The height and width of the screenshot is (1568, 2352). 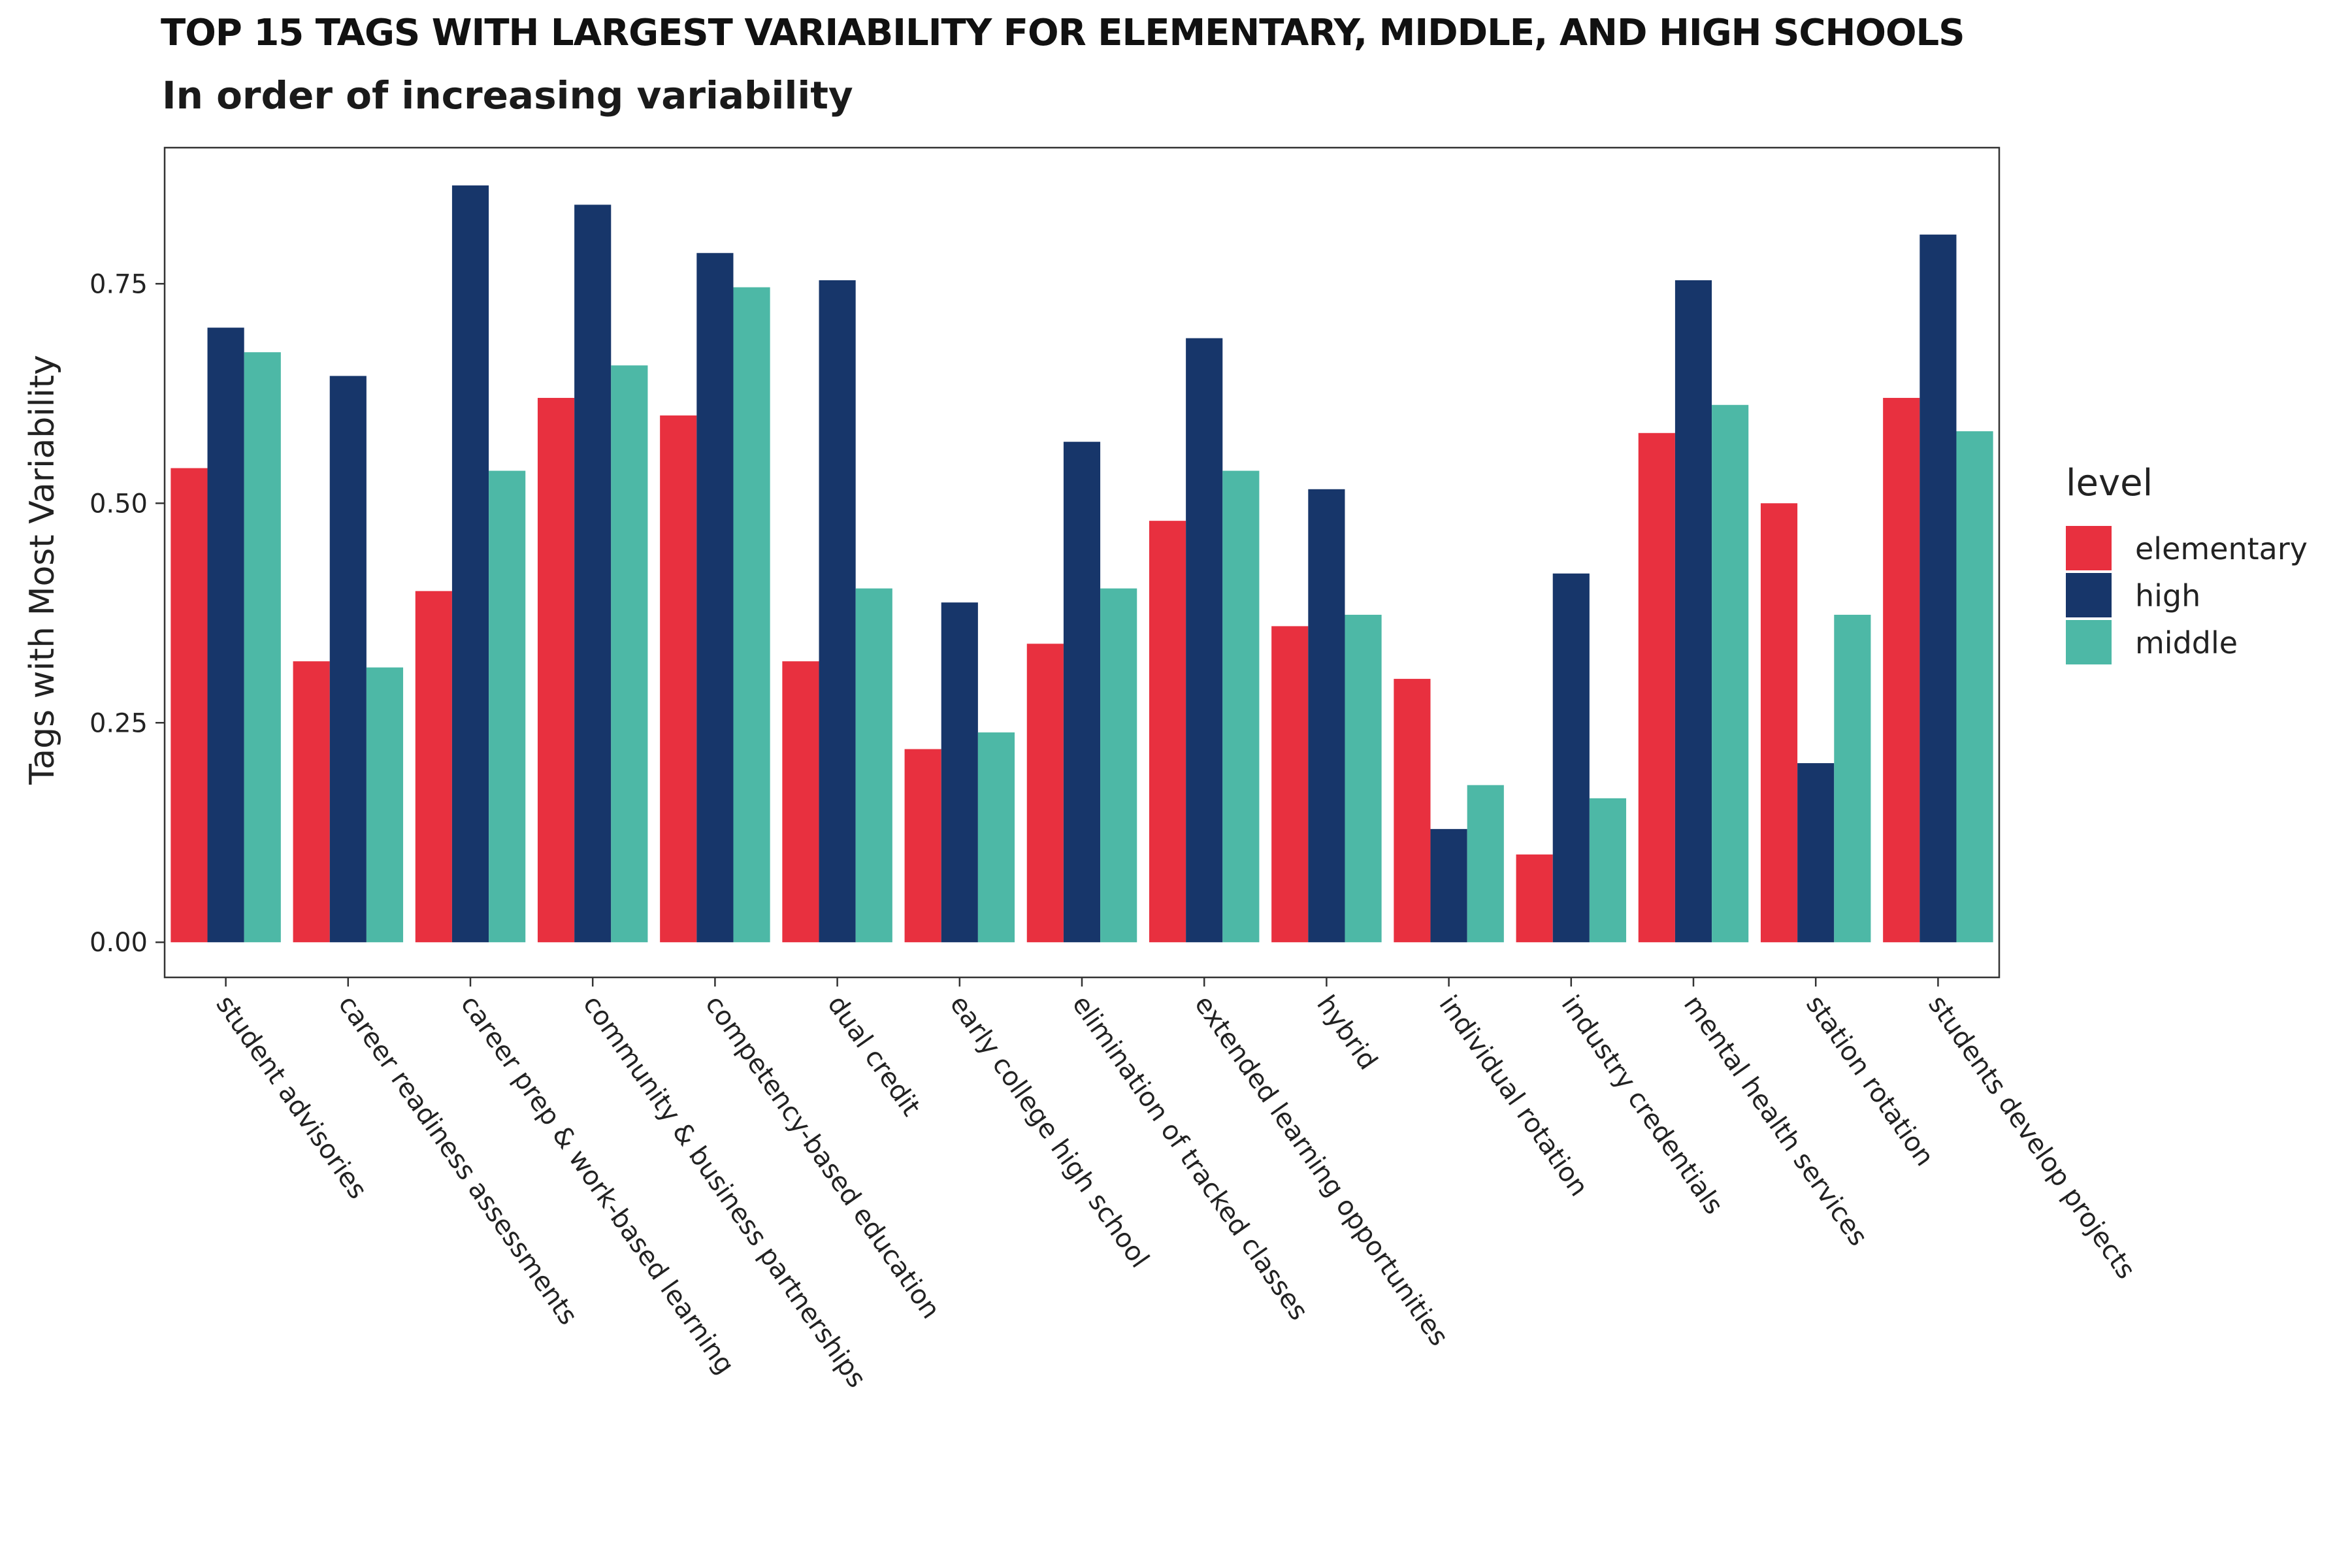 What do you see at coordinates (2109, 483) in the screenshot?
I see `legend-title: level` at bounding box center [2109, 483].